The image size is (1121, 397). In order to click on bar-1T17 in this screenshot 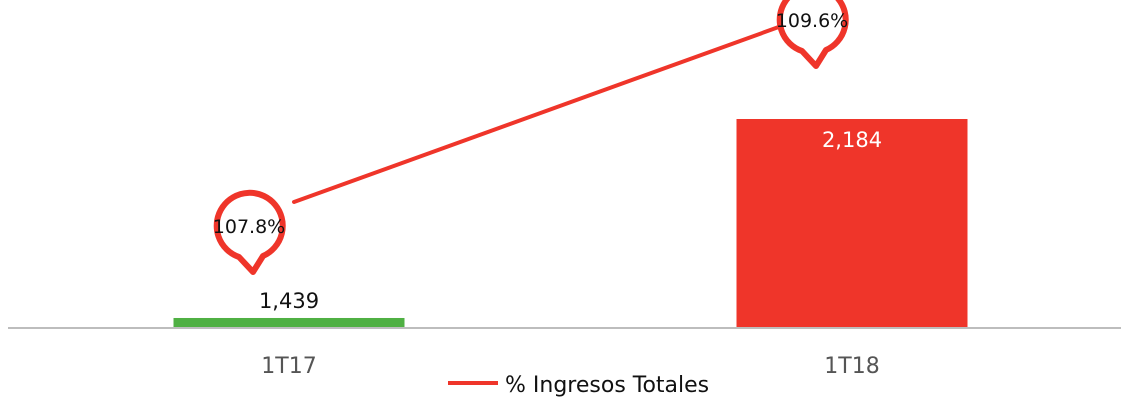, I will do `click(289, 322)`.